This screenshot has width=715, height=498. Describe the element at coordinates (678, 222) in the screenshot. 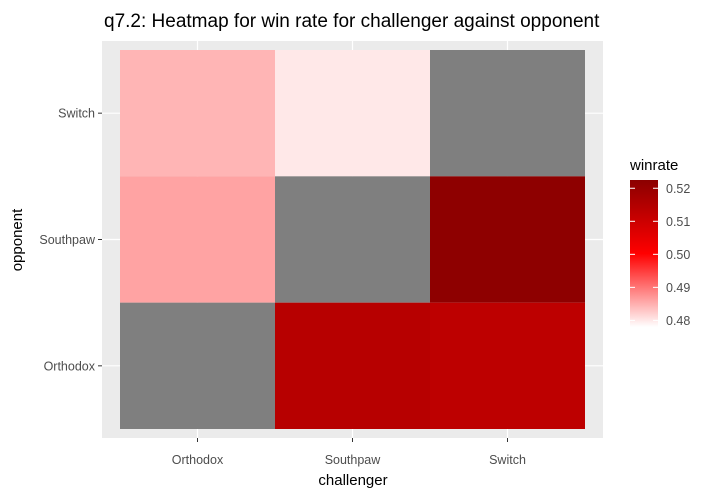

I see `legend-tick-label: 0.51` at that location.